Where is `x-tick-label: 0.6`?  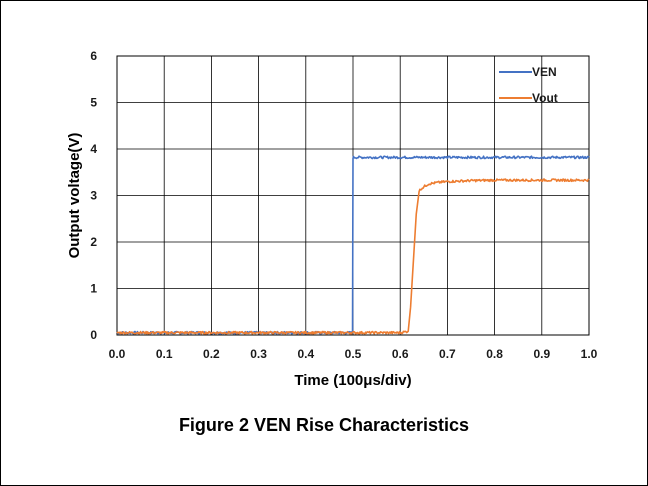 x-tick-label: 0.6 is located at coordinates (400, 354).